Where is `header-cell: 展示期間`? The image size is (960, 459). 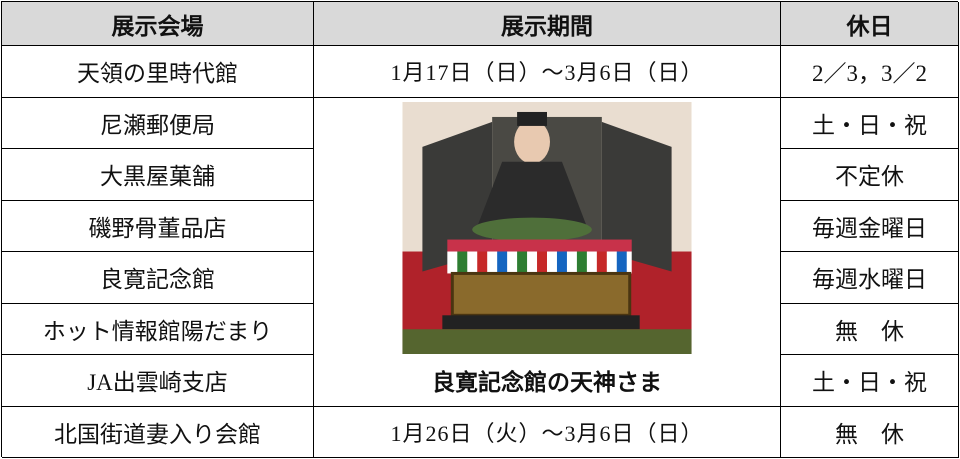
header-cell: 展示期間 is located at coordinates (547, 24).